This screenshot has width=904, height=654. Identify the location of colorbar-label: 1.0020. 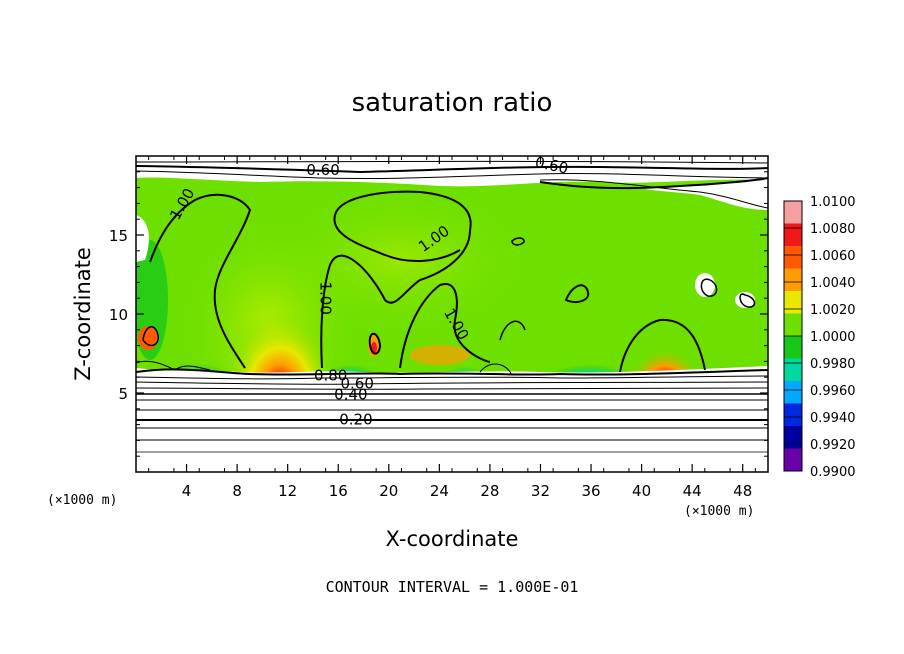
(833, 310).